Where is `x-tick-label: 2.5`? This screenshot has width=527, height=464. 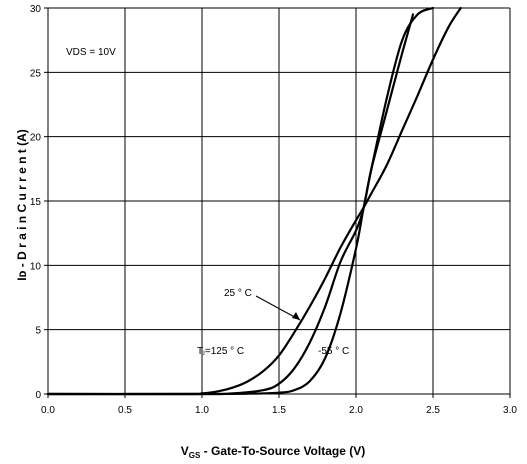 x-tick-label: 2.5 is located at coordinates (433, 410).